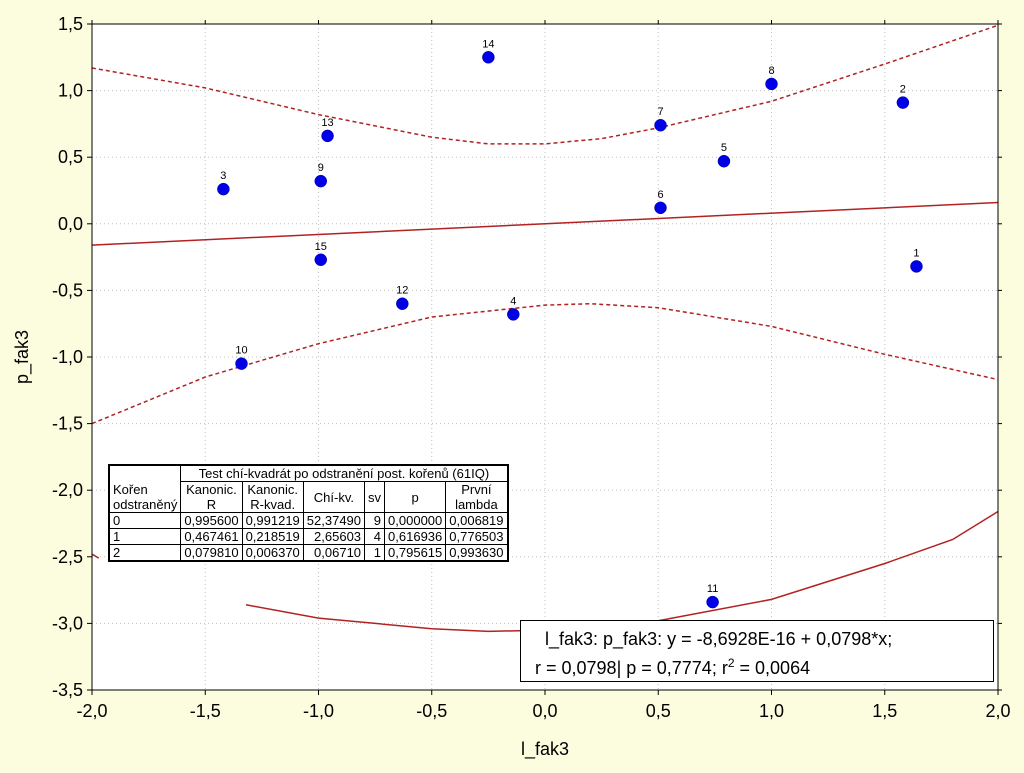 The height and width of the screenshot is (773, 1024). I want to click on col-header-chi: Chí-kv., so click(334, 497).